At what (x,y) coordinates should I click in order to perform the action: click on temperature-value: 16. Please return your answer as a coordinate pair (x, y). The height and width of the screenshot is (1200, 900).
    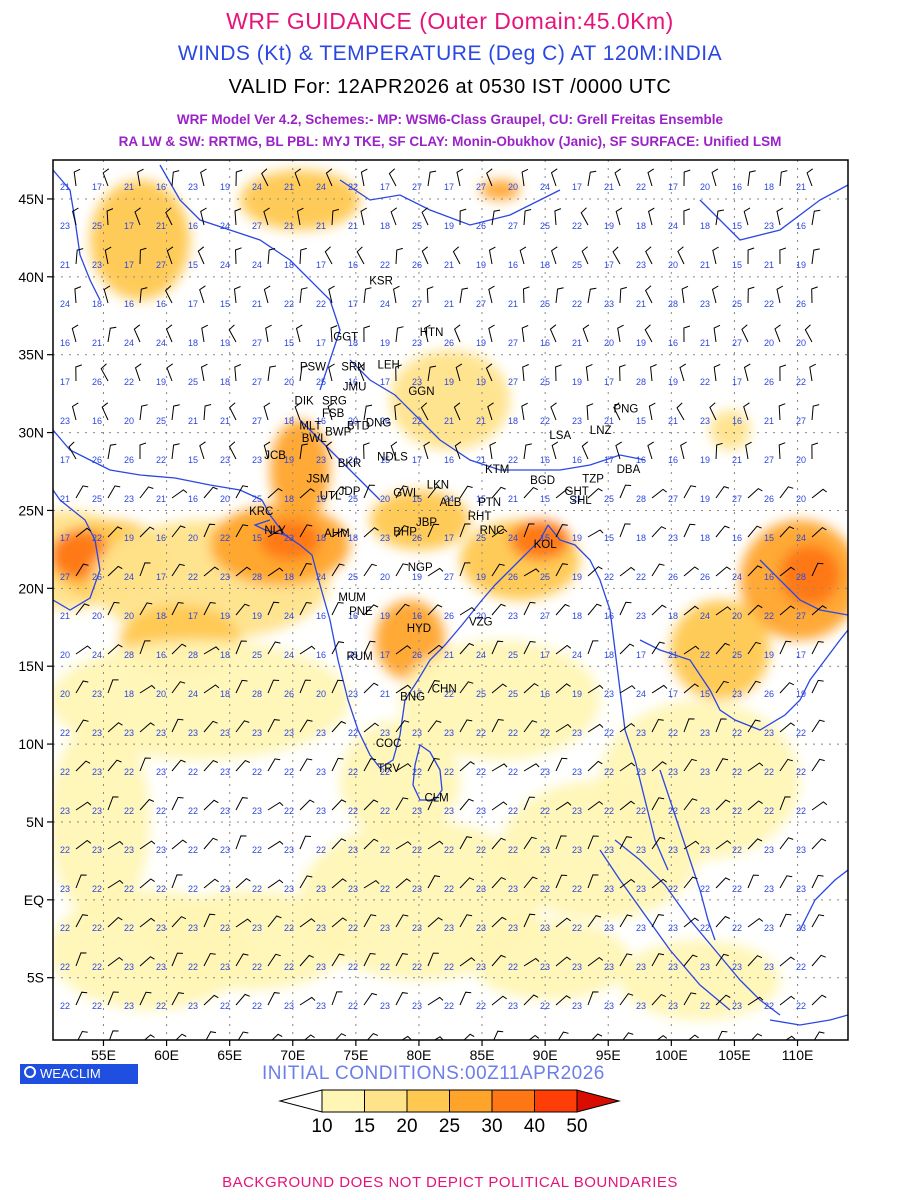
    Looking at the image, I should click on (545, 694).